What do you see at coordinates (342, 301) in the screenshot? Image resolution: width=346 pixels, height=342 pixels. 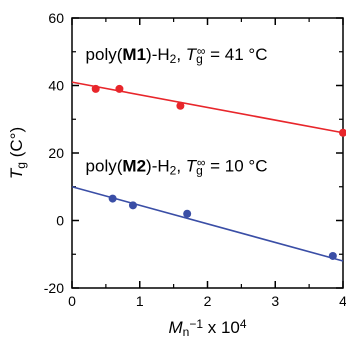 I see `x-tick-label-4: 4` at bounding box center [342, 301].